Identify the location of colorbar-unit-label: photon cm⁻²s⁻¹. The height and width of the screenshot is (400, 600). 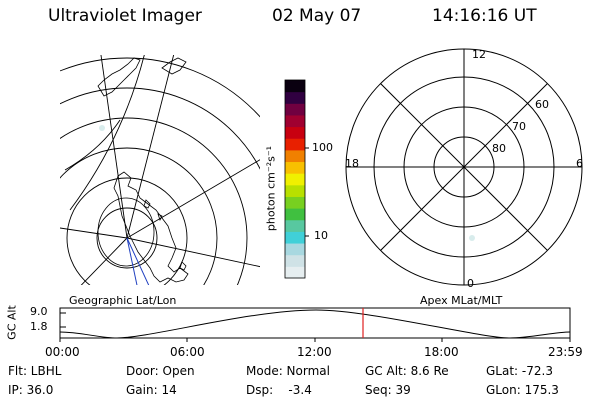
(271, 188).